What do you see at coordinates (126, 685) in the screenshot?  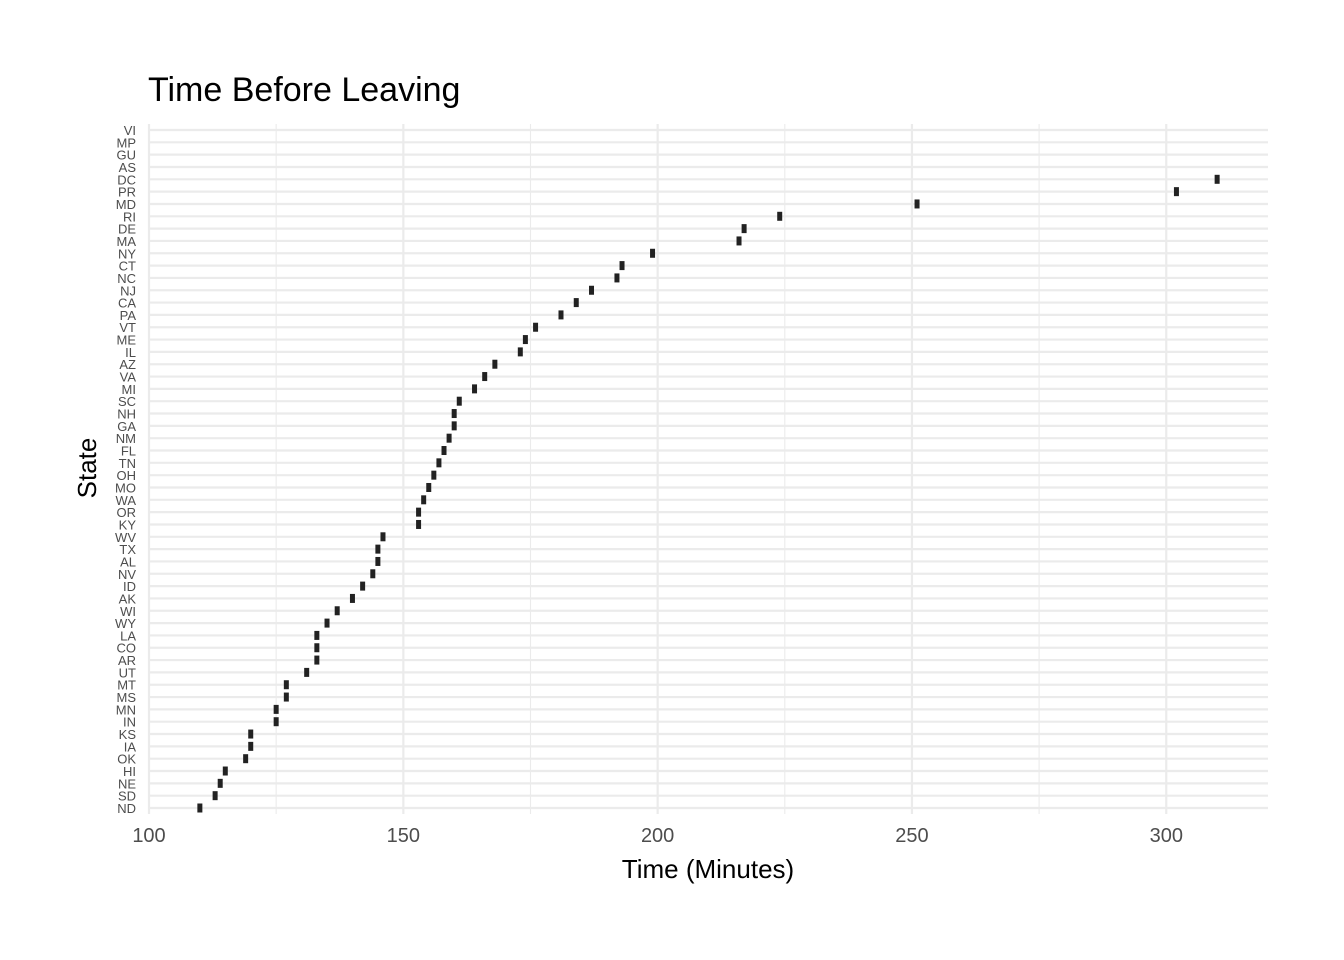 I see `y-tick-label: MT` at bounding box center [126, 685].